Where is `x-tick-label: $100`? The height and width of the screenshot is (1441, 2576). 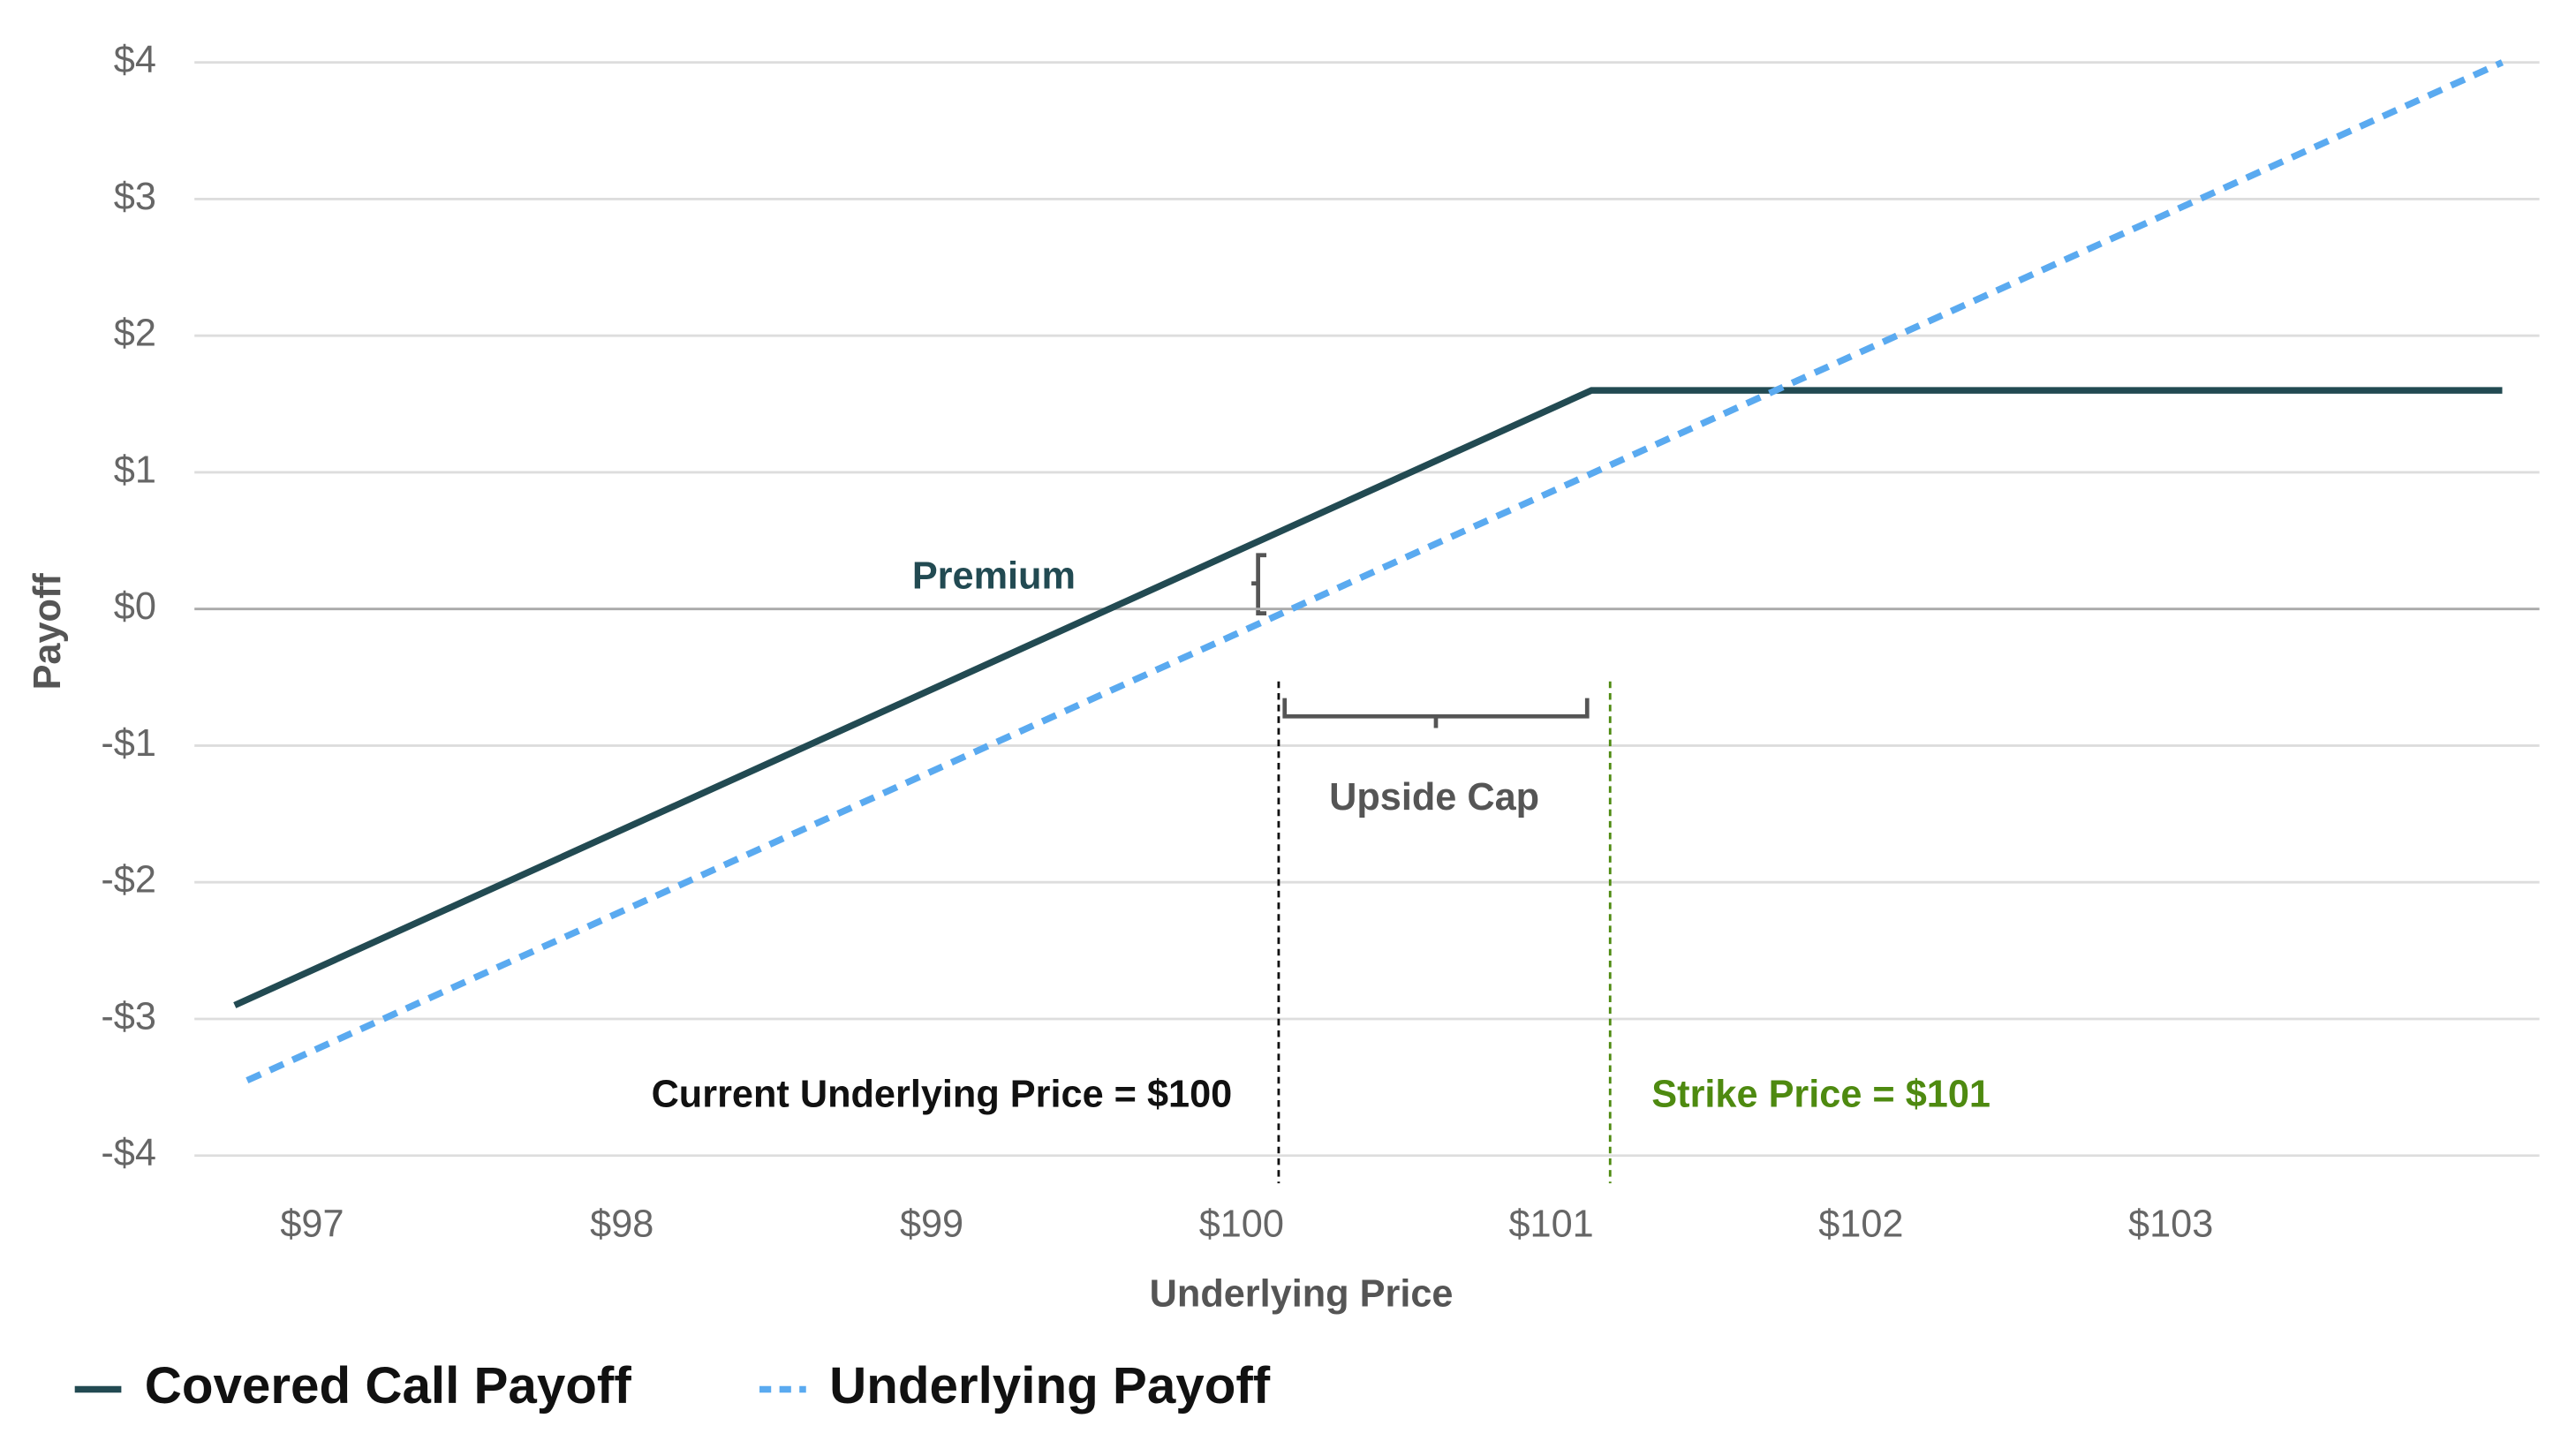
x-tick-label: $100 is located at coordinates (1241, 1224).